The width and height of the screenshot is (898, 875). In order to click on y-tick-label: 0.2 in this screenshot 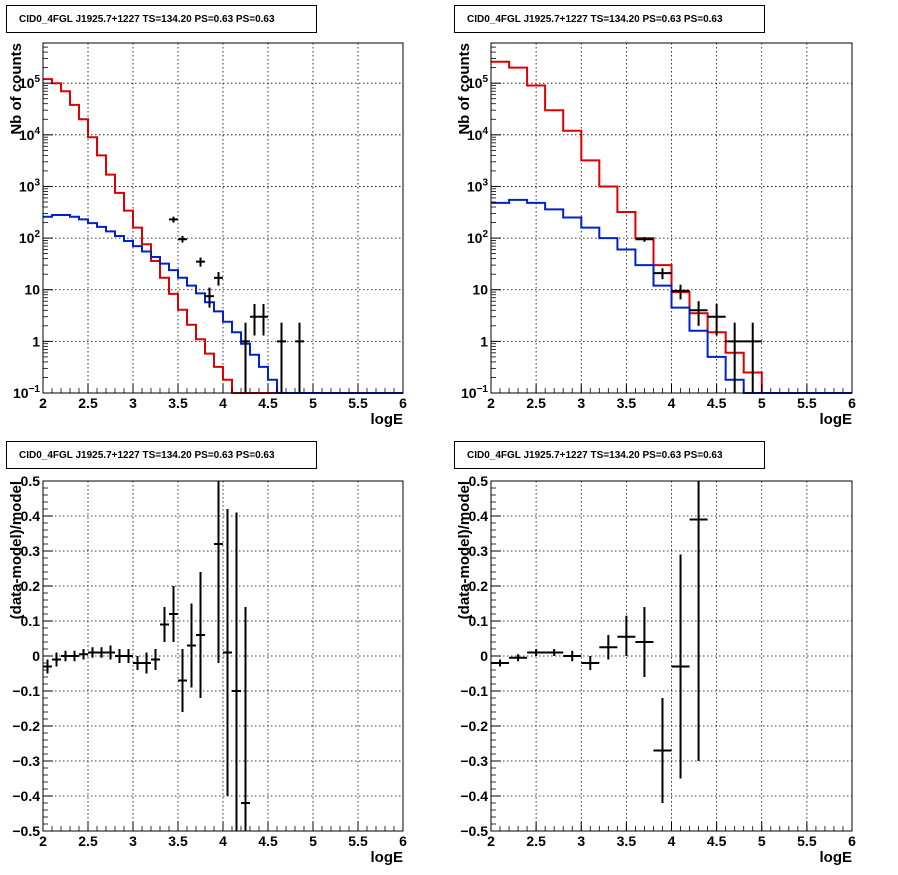, I will do `click(31, 586)`.